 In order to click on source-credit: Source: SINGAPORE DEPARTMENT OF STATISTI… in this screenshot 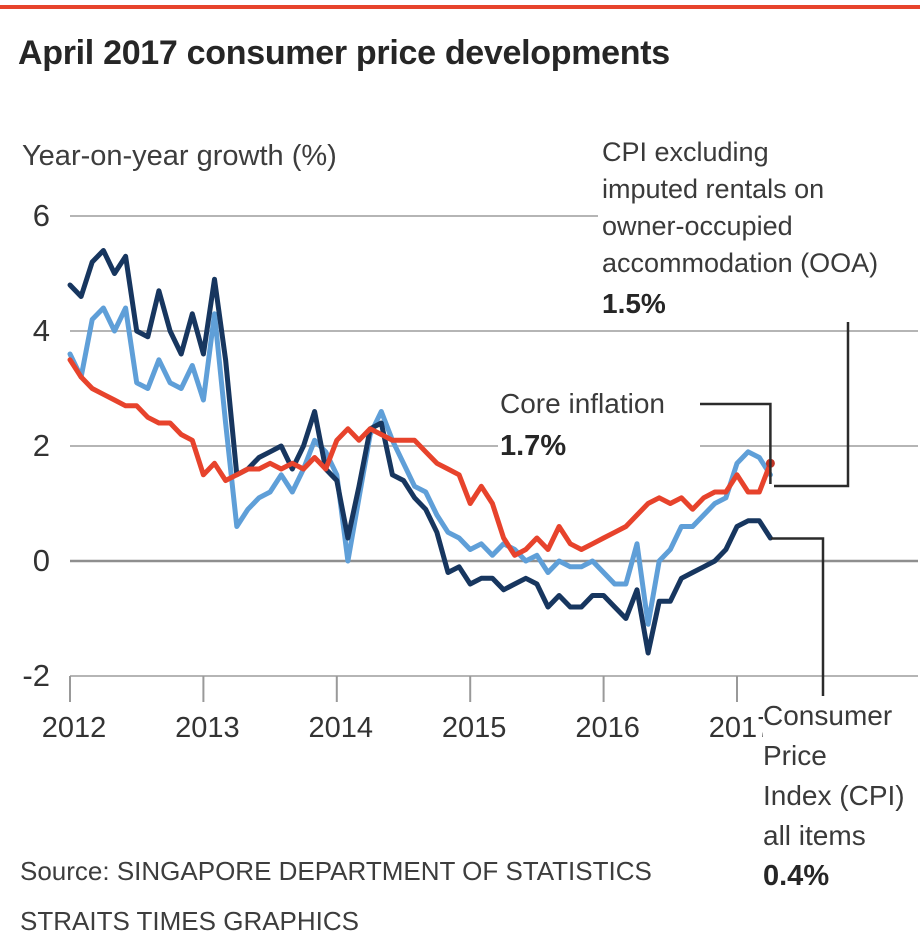, I will do `click(336, 896)`.